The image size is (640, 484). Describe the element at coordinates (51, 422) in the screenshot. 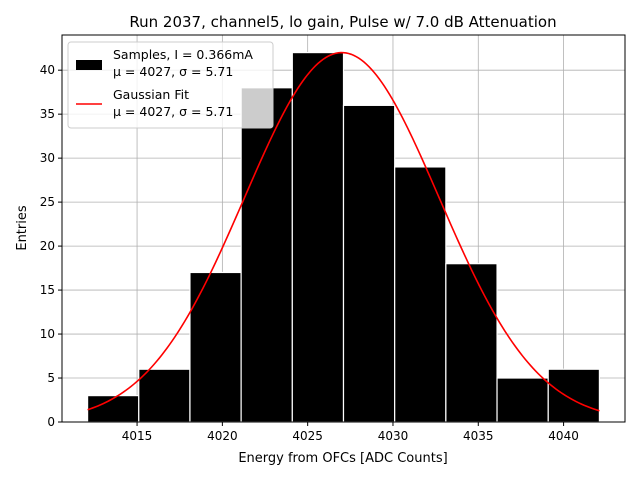

I see `y-tick-label: 0` at that location.